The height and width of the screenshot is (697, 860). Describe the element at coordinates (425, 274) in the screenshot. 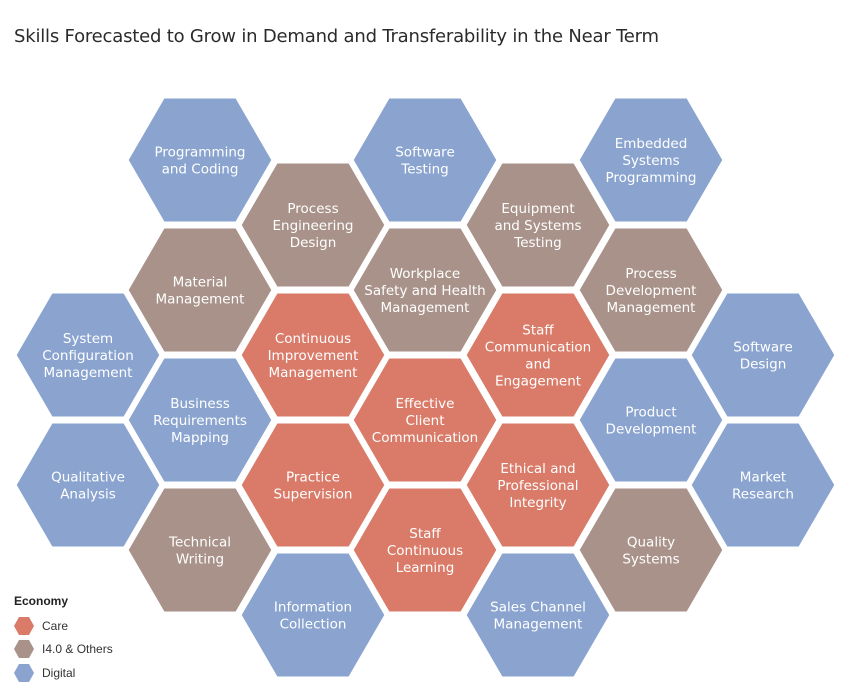

I see `hex-label-line: Workplace` at that location.